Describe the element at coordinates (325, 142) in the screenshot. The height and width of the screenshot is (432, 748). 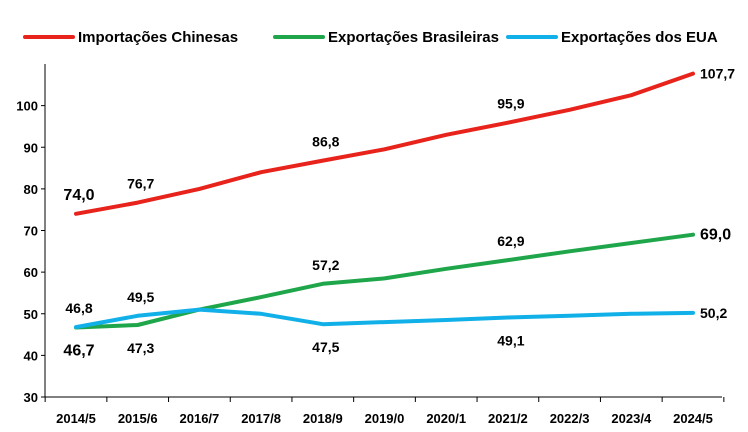
I see `data-label: 86,8` at that location.